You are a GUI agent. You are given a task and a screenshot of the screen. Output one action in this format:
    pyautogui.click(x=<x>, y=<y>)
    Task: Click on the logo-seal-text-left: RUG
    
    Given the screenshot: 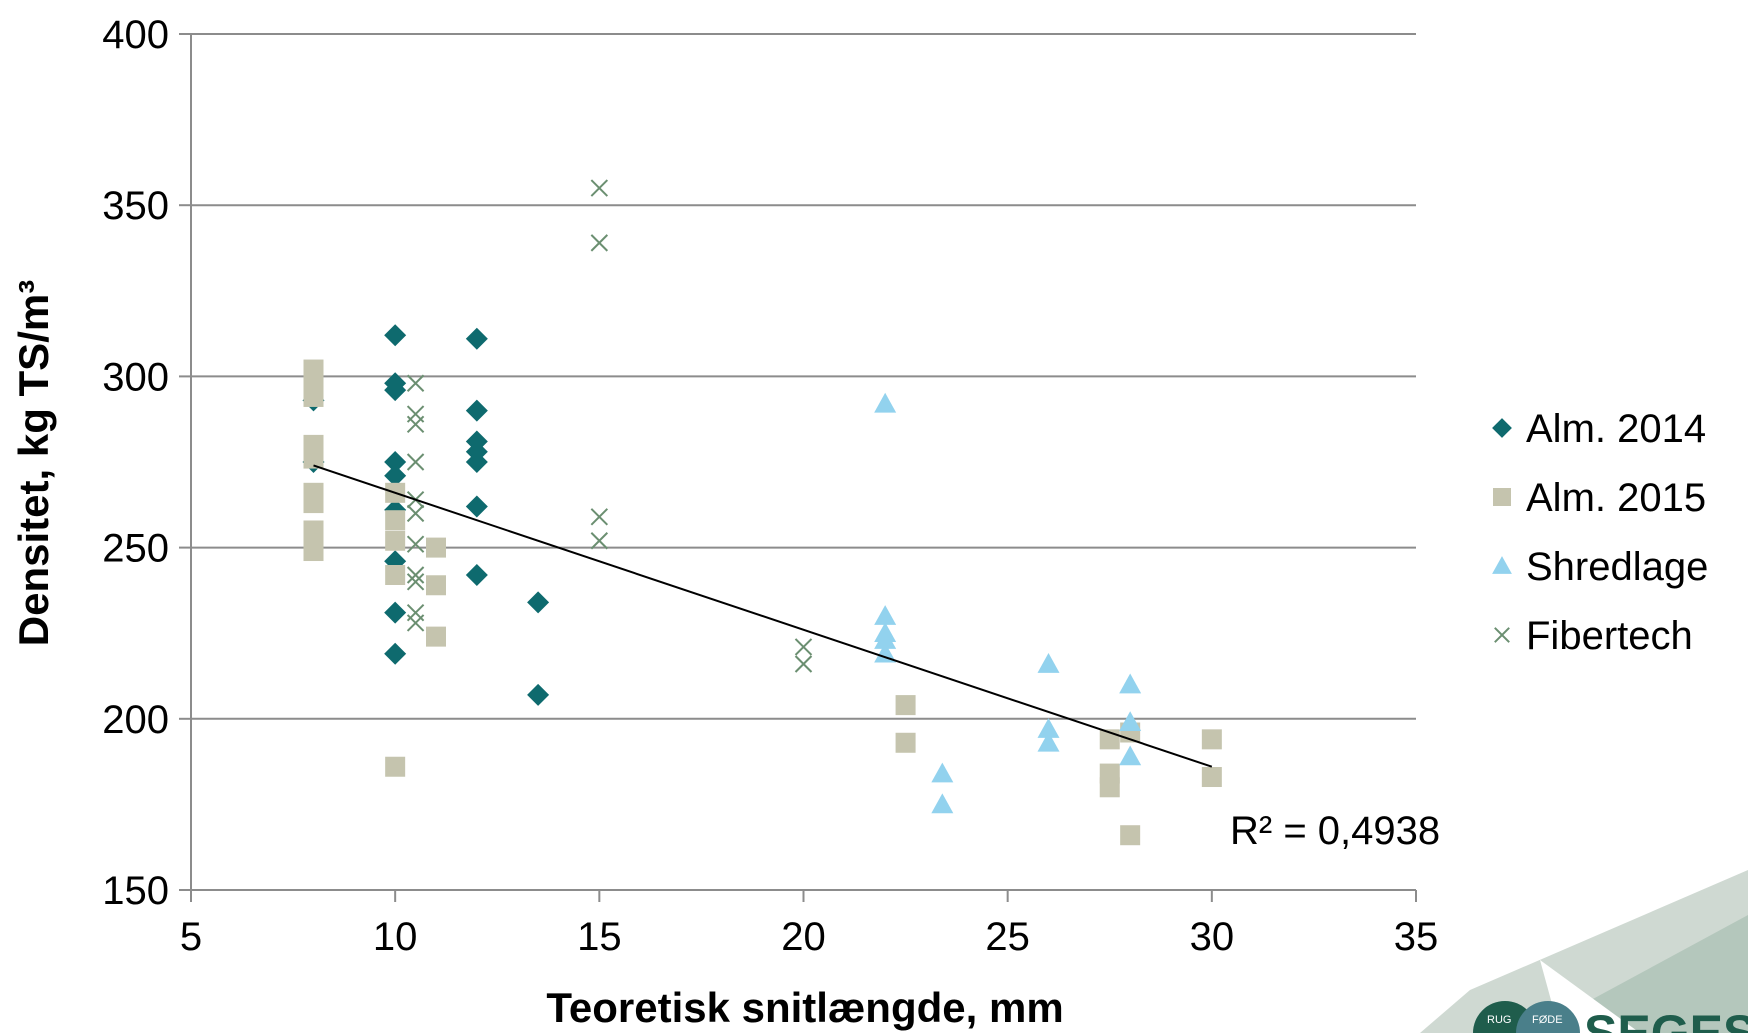 What is the action you would take?
    pyautogui.click(x=1499, y=1020)
    